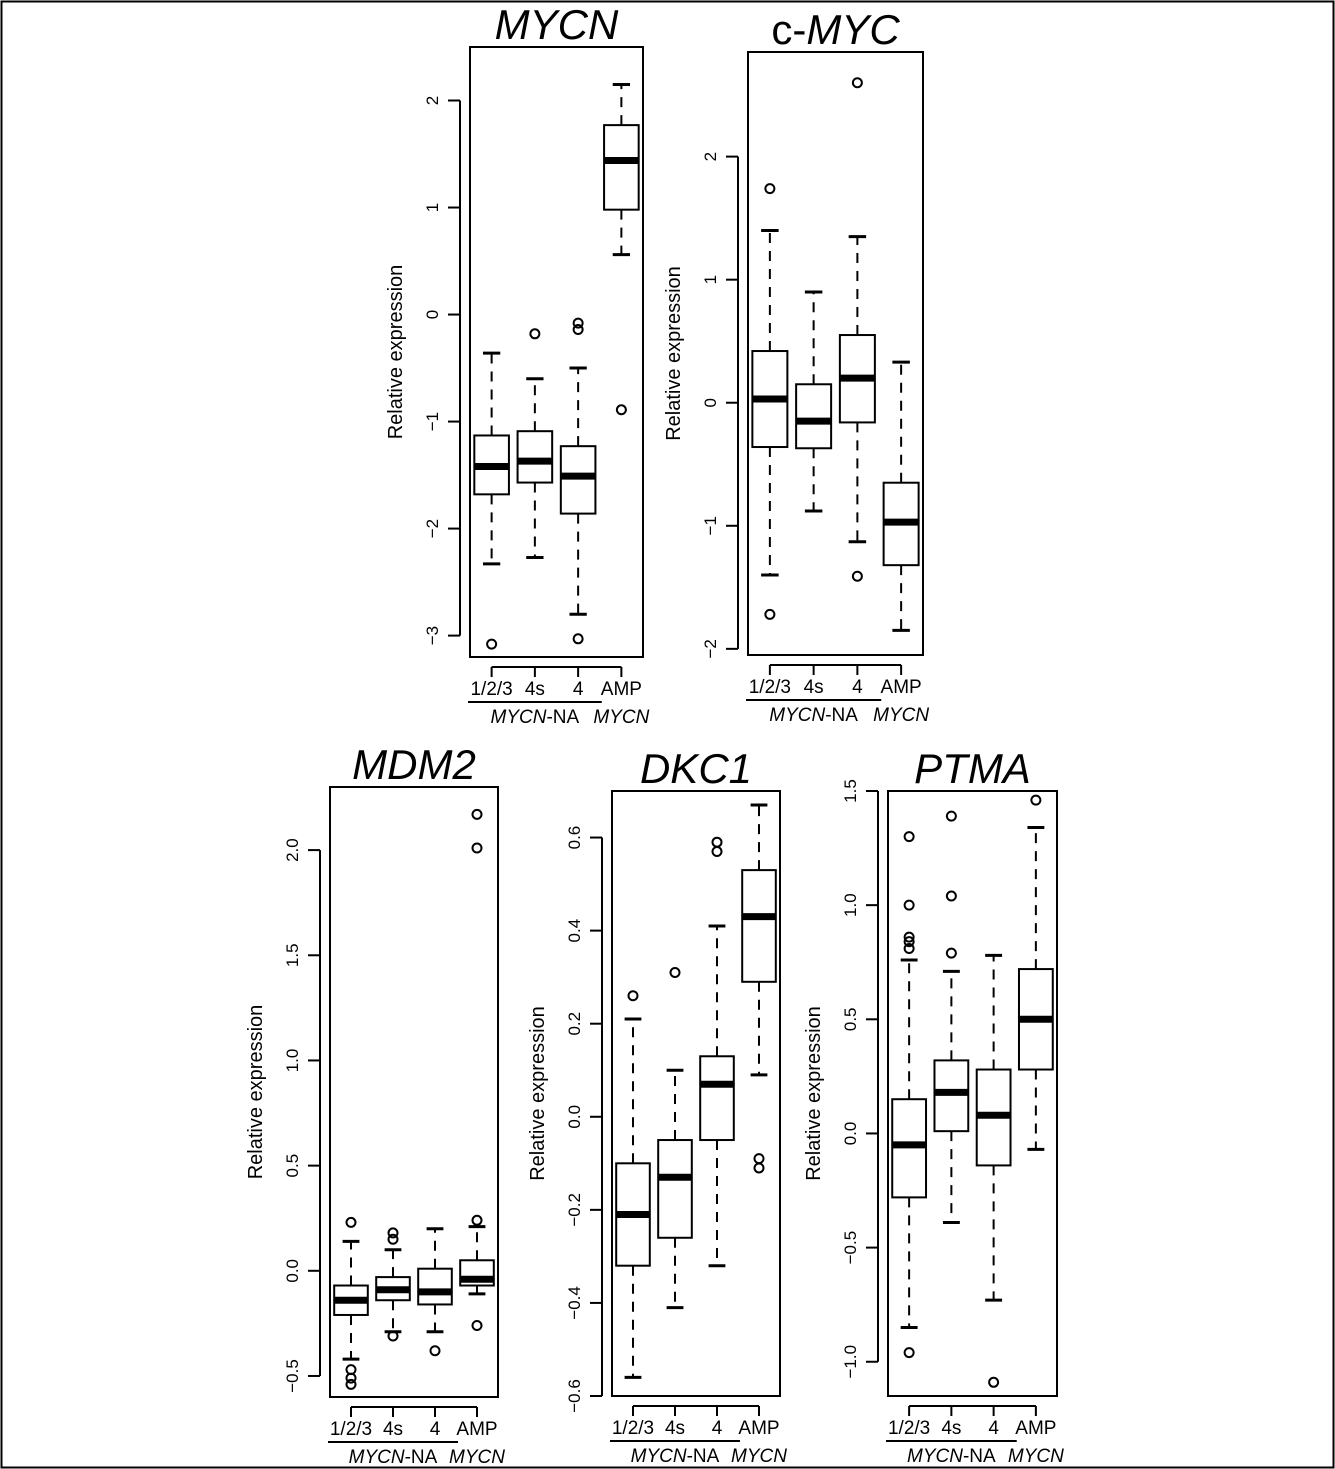 The width and height of the screenshot is (1335, 1469). I want to click on chart-title-part: MYC, so click(853, 29).